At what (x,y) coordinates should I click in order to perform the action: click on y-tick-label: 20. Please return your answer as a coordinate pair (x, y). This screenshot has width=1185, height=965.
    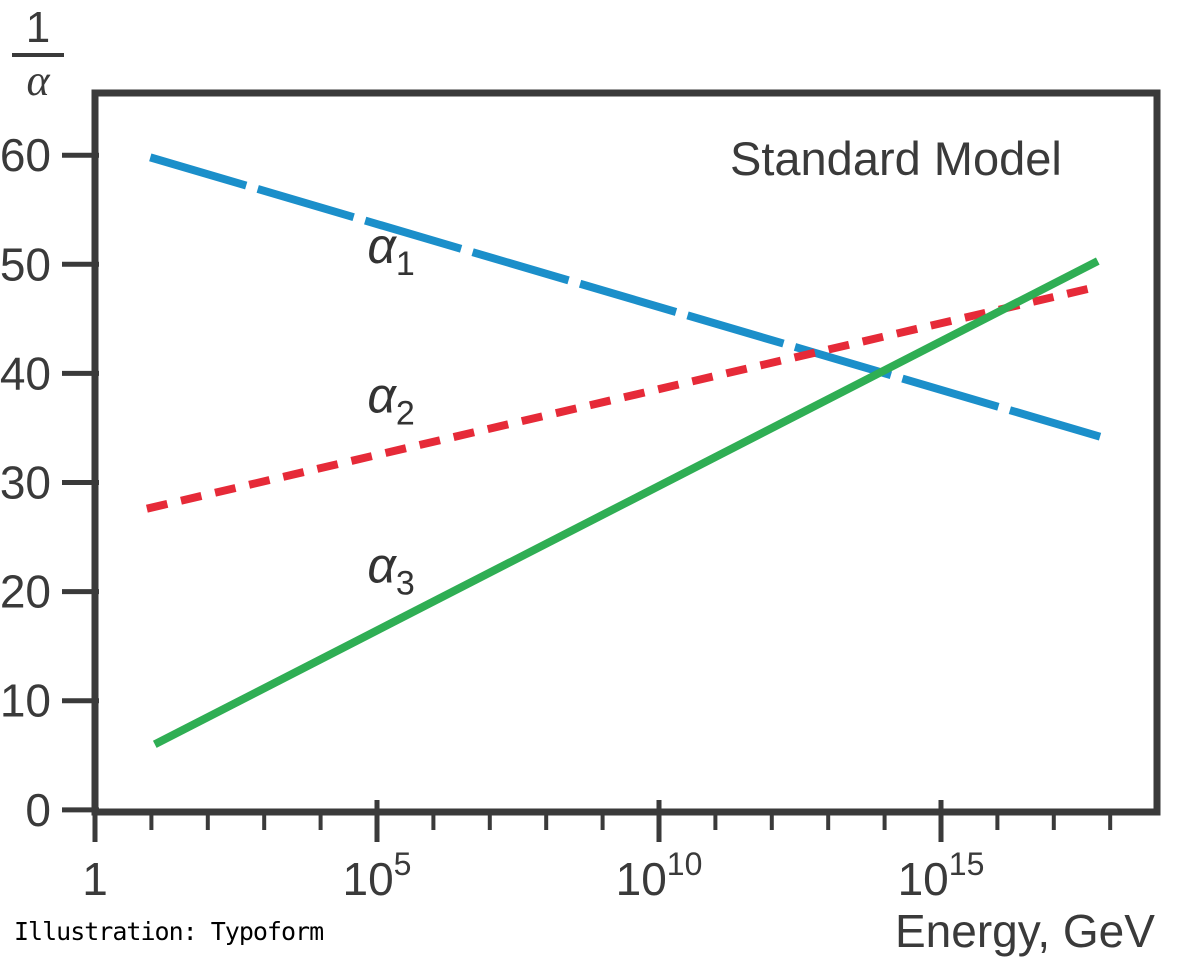
    Looking at the image, I should click on (25, 592).